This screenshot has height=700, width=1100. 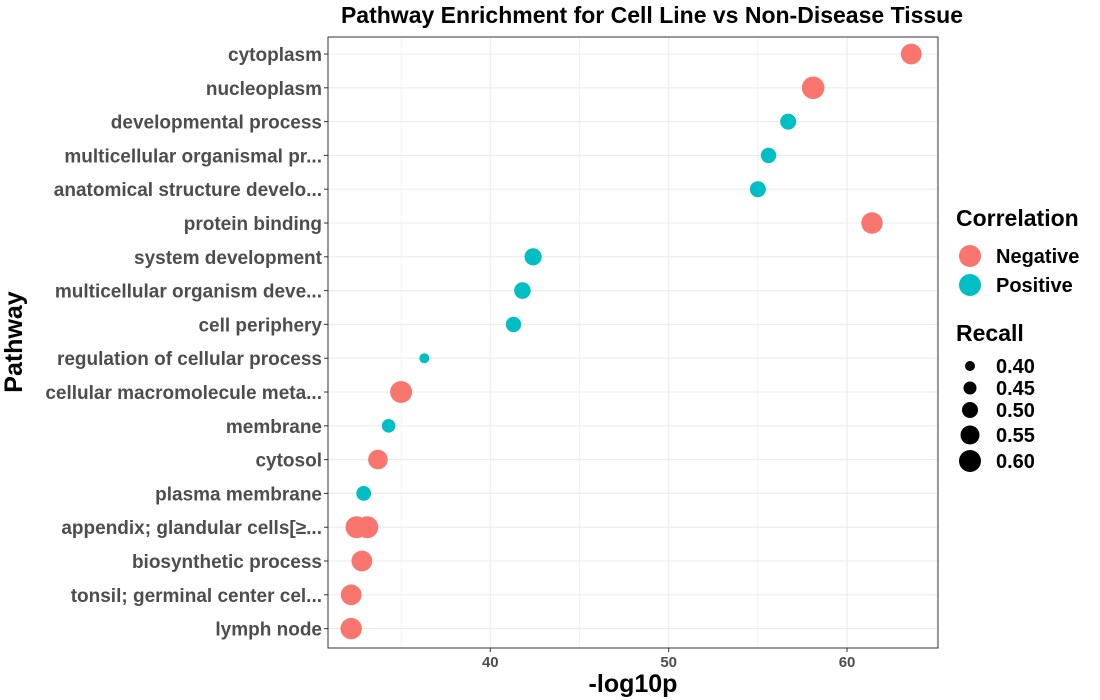 What do you see at coordinates (264, 89) in the screenshot?
I see `y-tick-label: nucleoplasm` at bounding box center [264, 89].